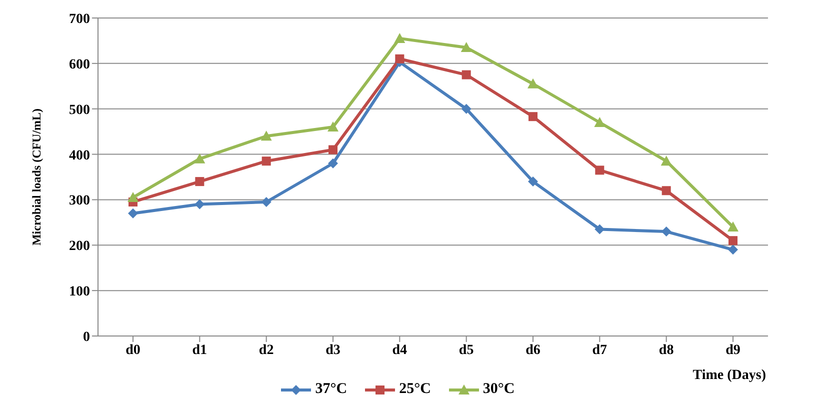  What do you see at coordinates (79, 246) in the screenshot?
I see `y-tick-label: 200` at bounding box center [79, 246].